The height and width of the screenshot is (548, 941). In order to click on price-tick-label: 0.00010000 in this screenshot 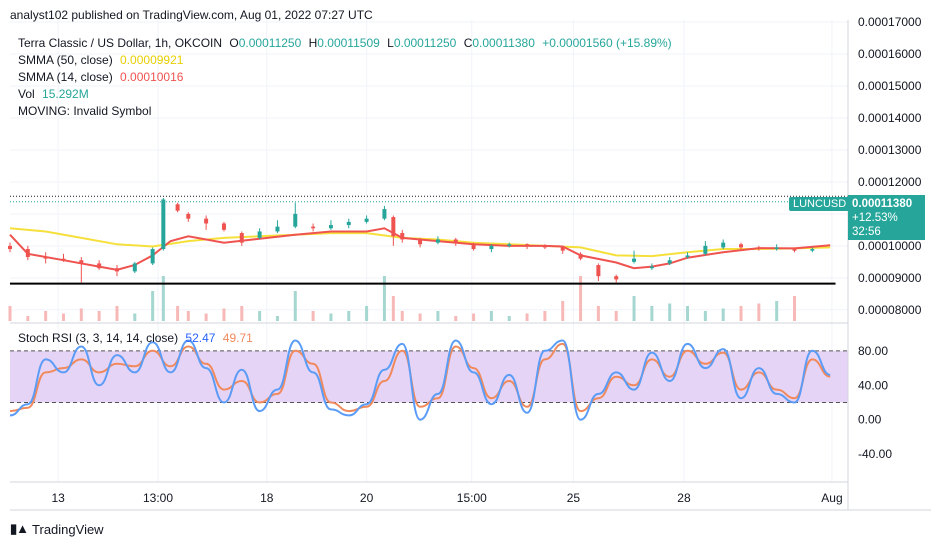, I will do `click(890, 246)`.